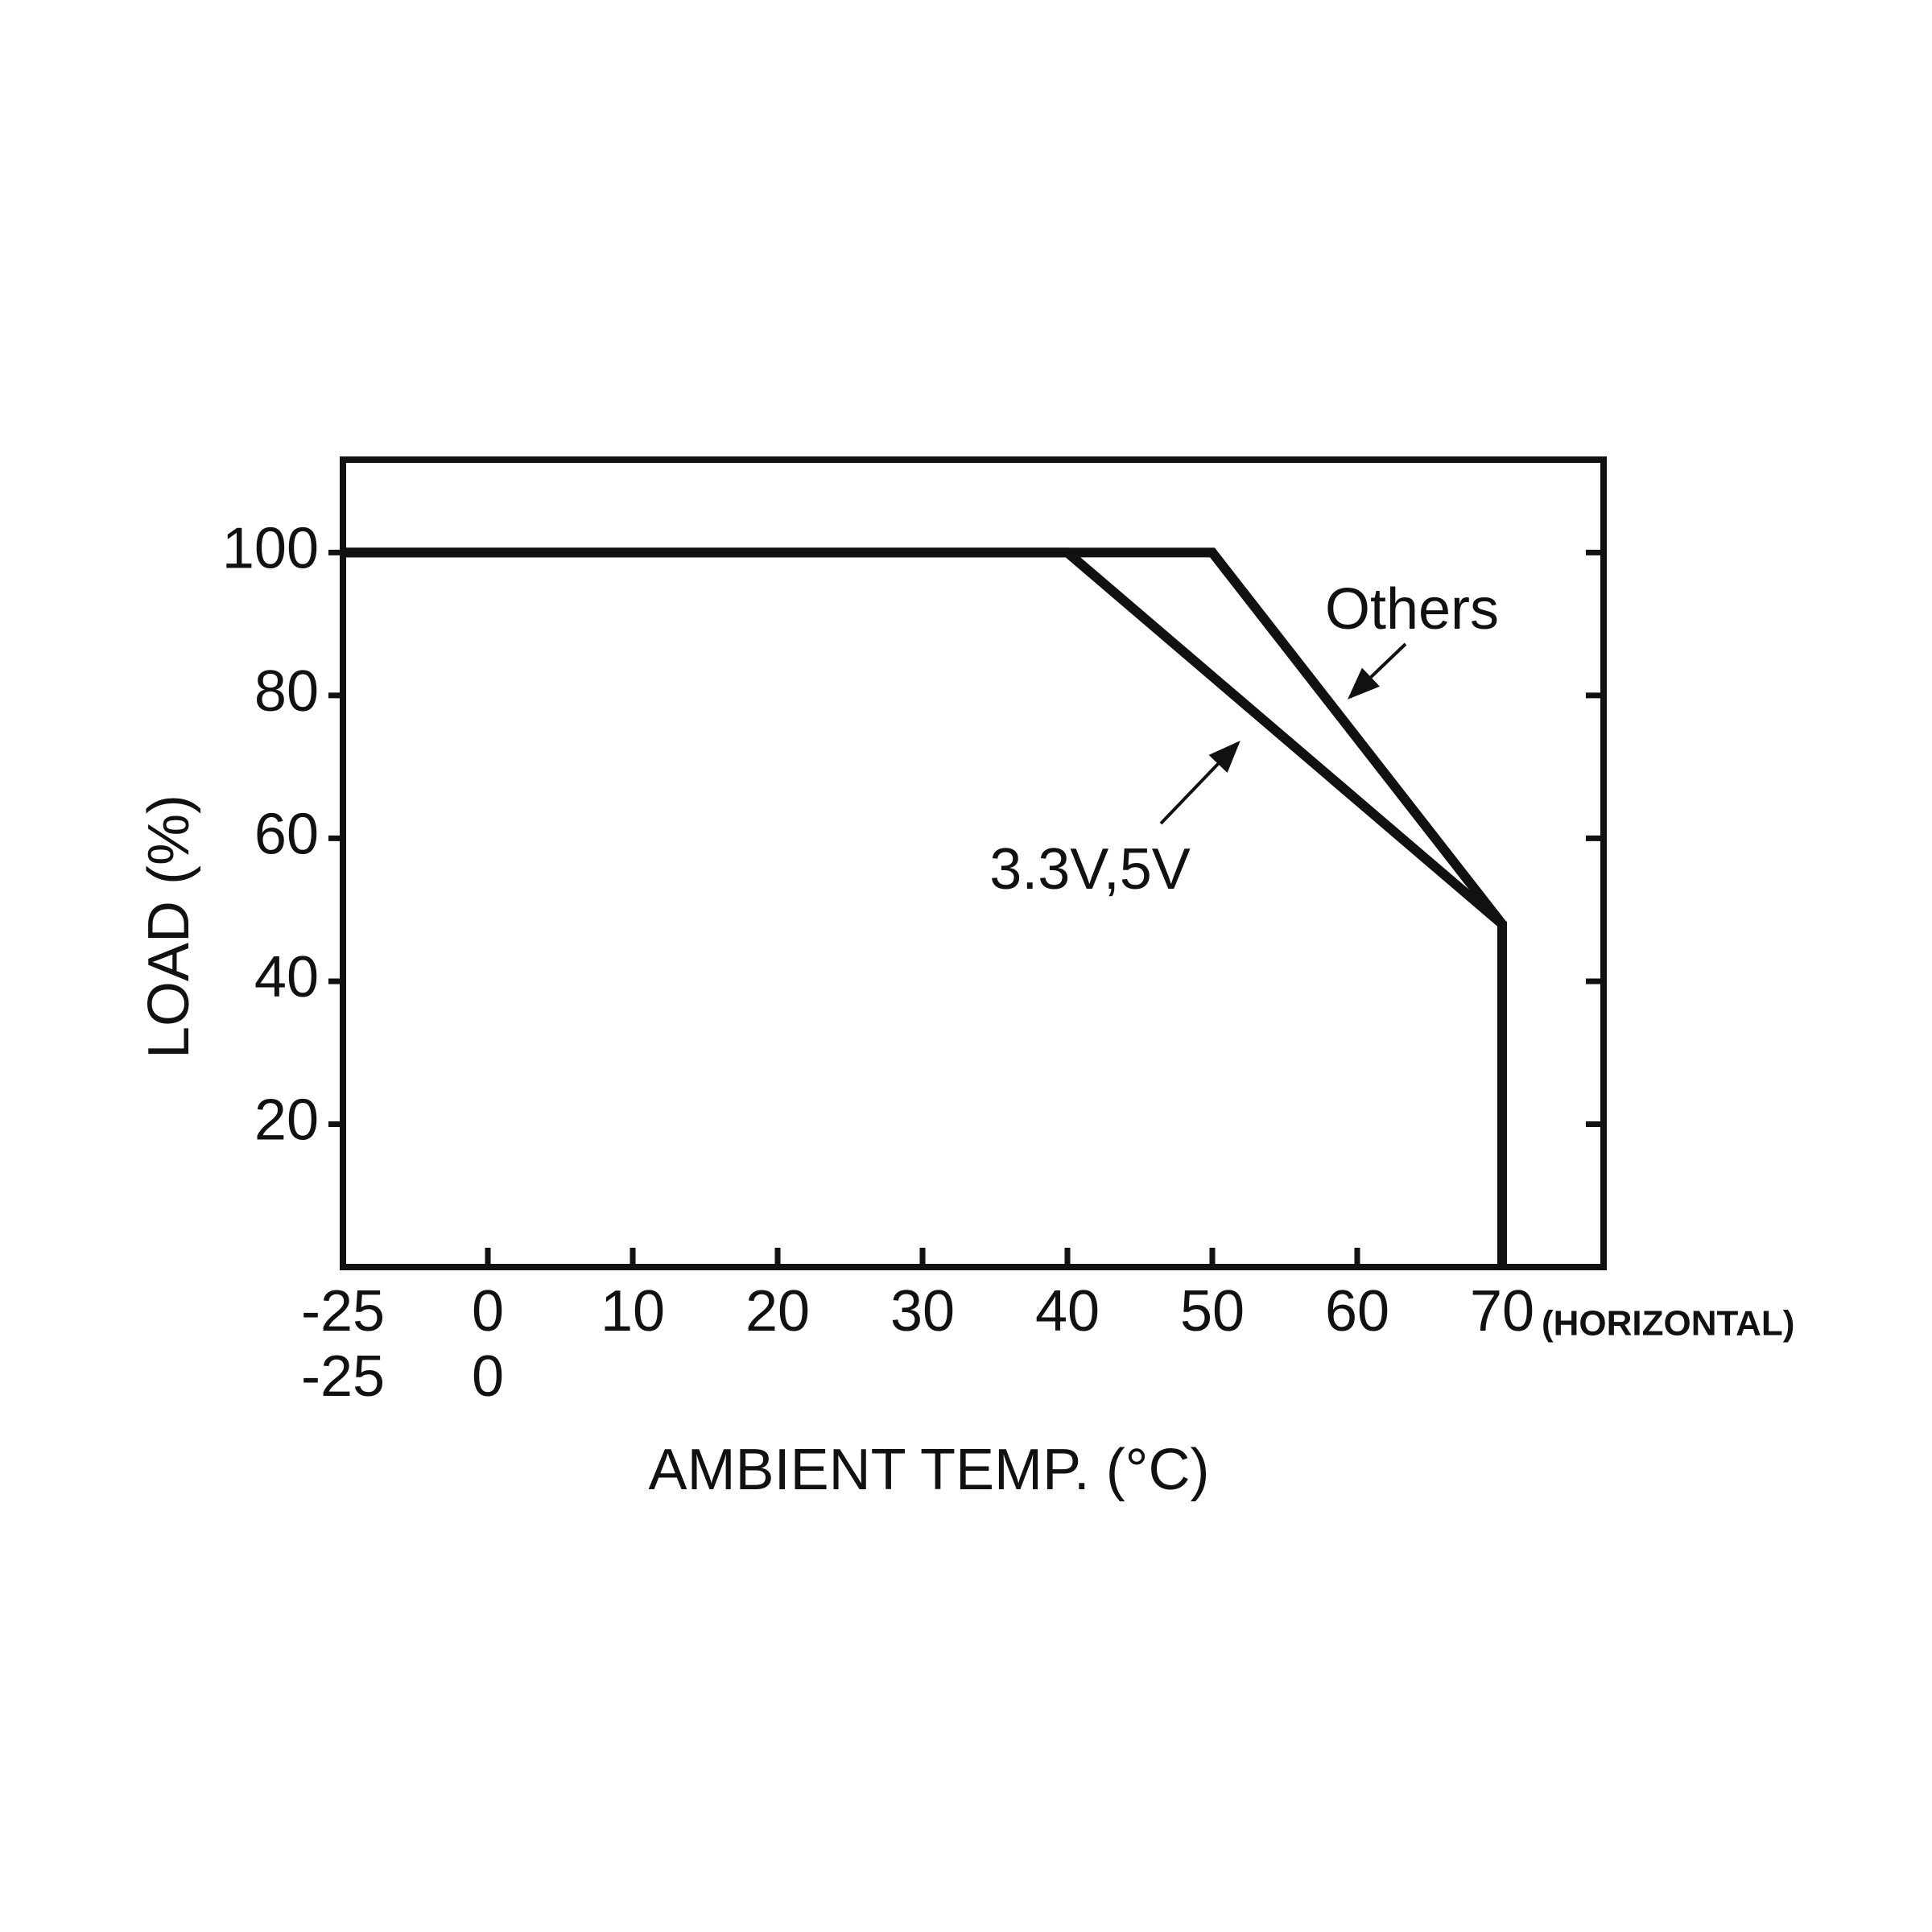 The height and width of the screenshot is (1932, 1932). Describe the element at coordinates (488, 1376) in the screenshot. I see `x-tick-label-second-row: 0` at that location.